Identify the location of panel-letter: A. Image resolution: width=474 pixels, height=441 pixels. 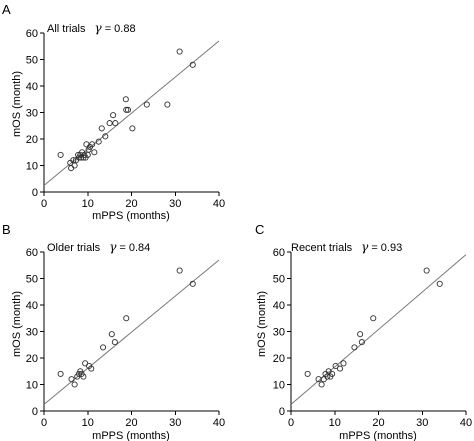
(6, 9).